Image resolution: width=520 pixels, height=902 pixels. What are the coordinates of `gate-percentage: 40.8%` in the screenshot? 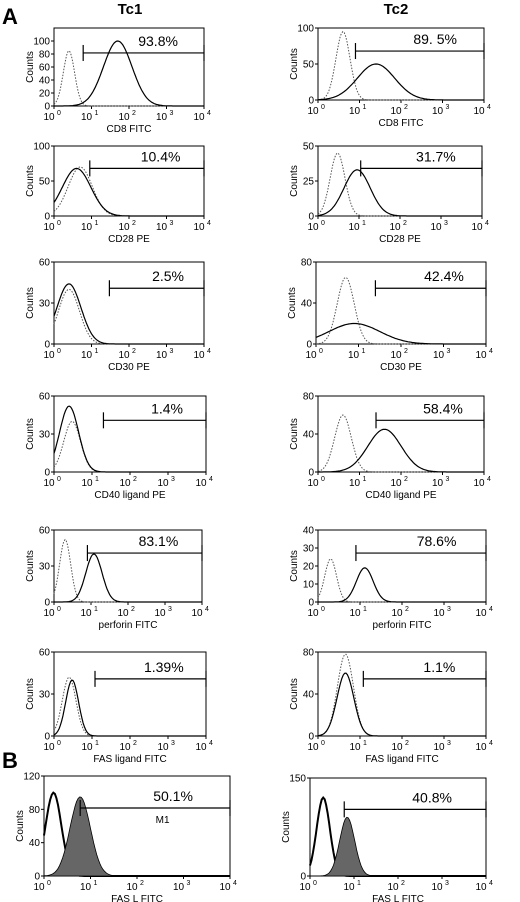 It's located at (432, 797).